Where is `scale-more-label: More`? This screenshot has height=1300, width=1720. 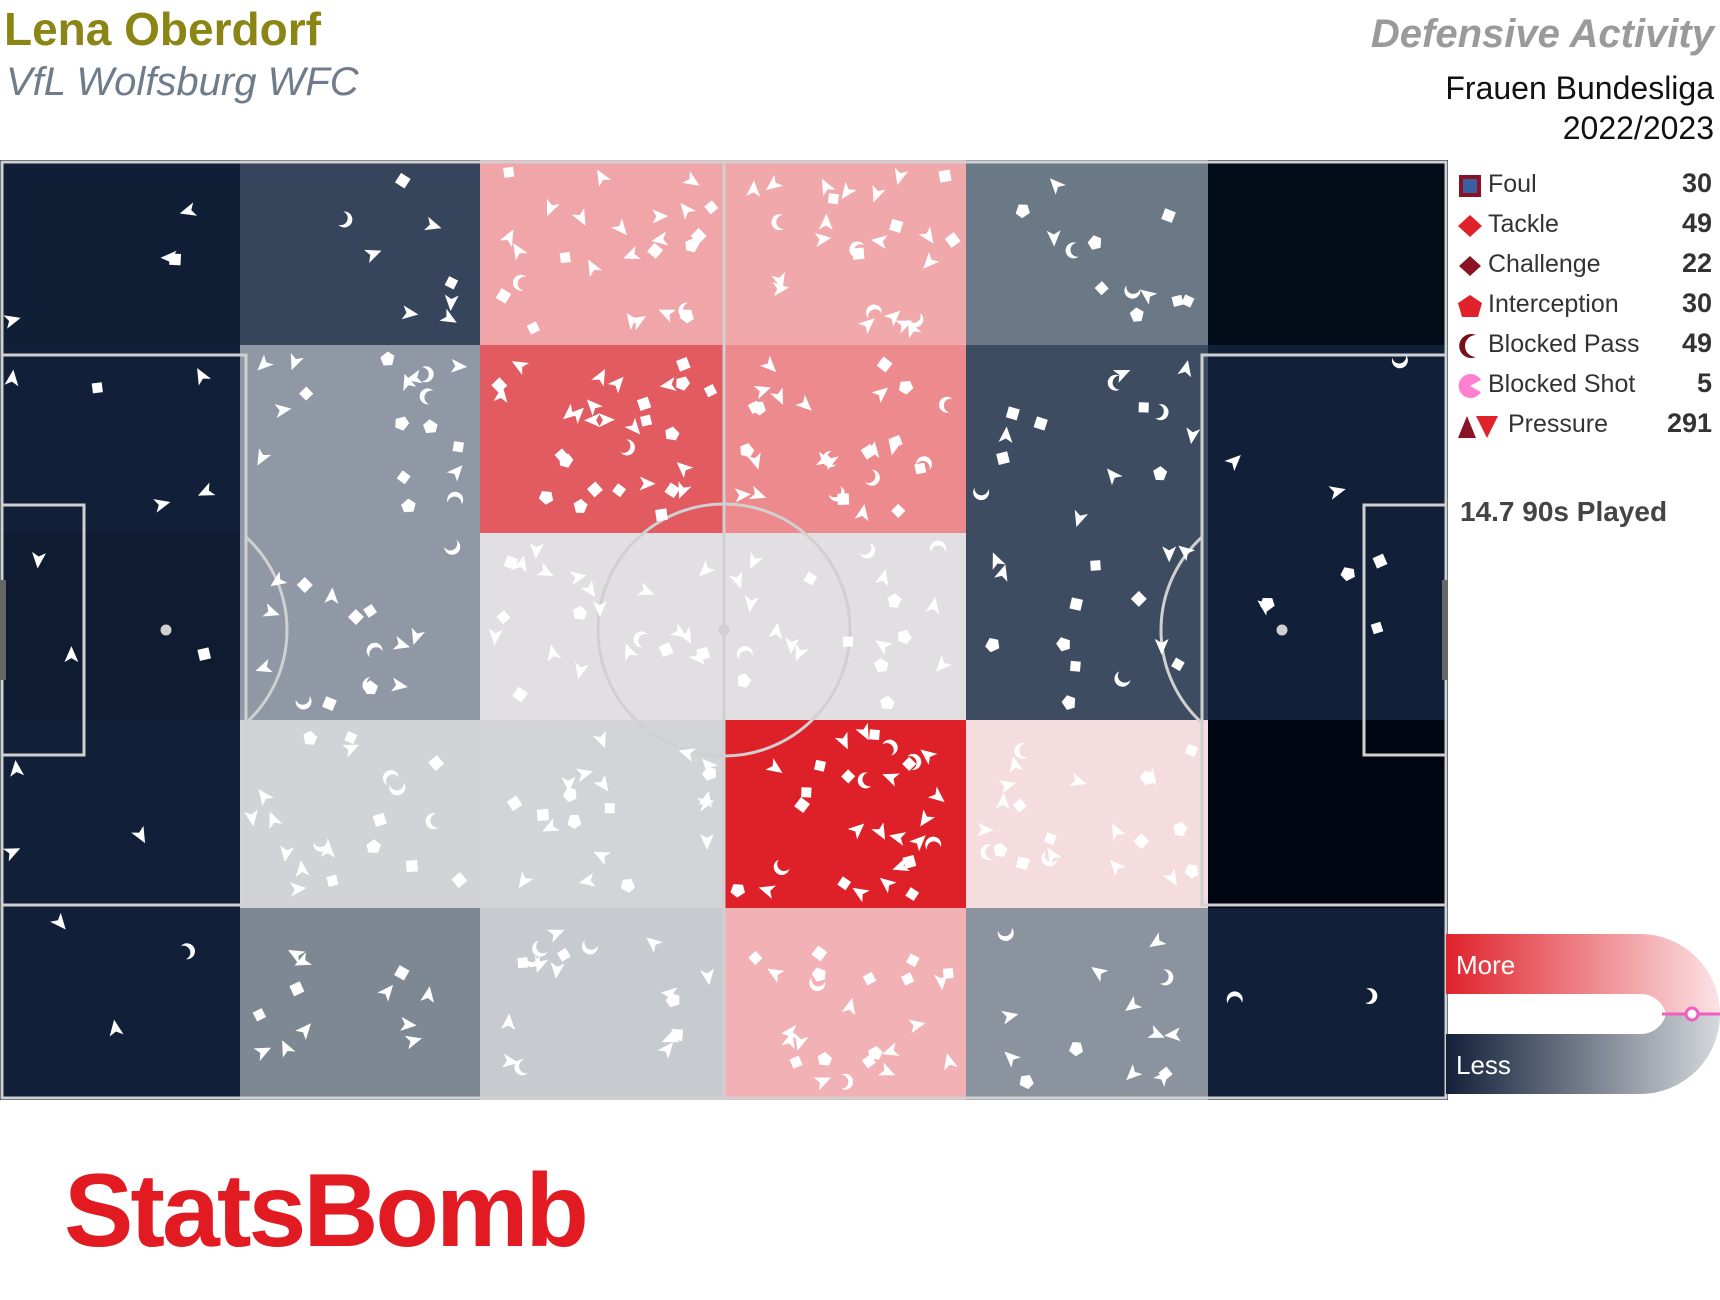
scale-more-label: More is located at coordinates (1485, 965).